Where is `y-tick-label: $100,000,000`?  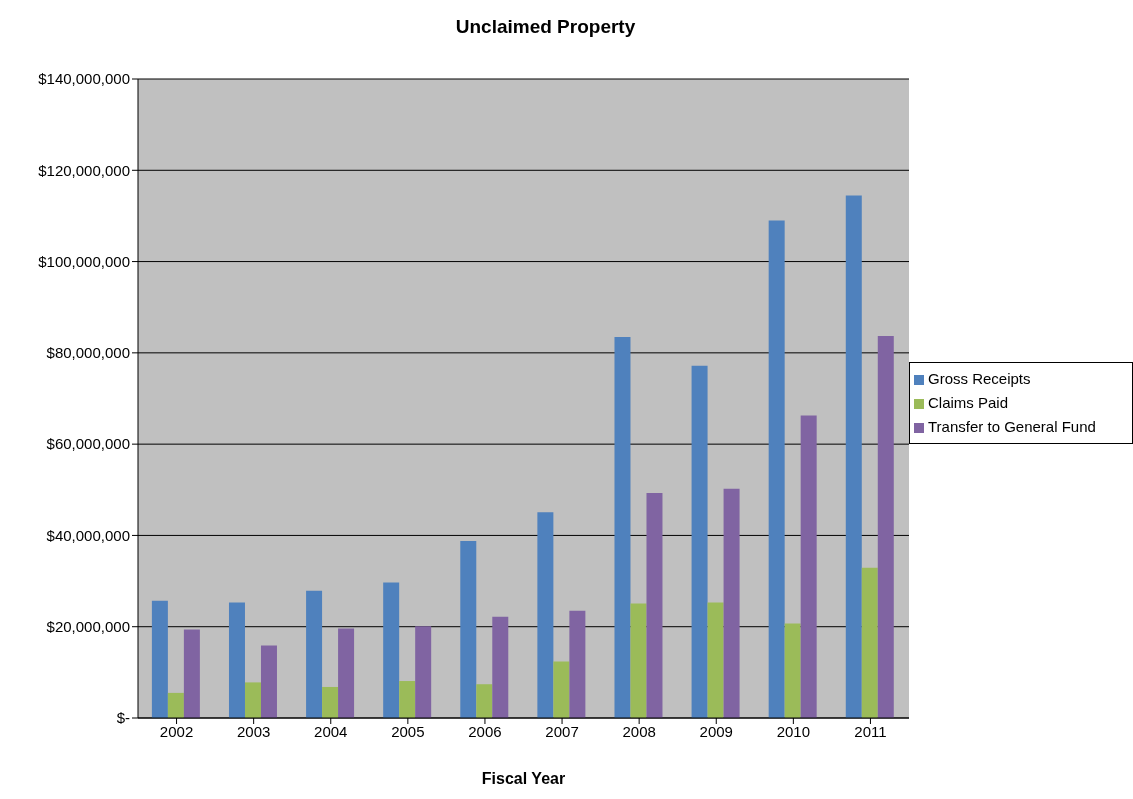
y-tick-label: $100,000,000 is located at coordinates (84, 261).